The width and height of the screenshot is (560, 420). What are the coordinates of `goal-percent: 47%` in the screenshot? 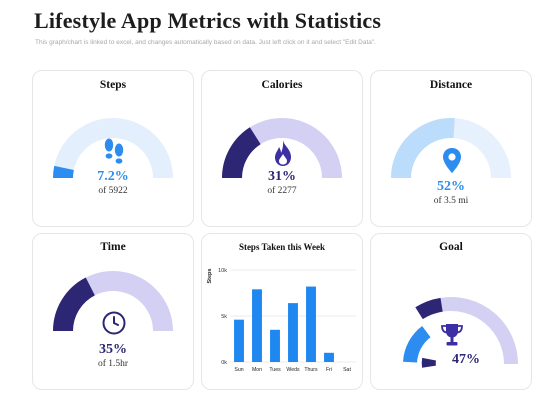 It's located at (466, 359).